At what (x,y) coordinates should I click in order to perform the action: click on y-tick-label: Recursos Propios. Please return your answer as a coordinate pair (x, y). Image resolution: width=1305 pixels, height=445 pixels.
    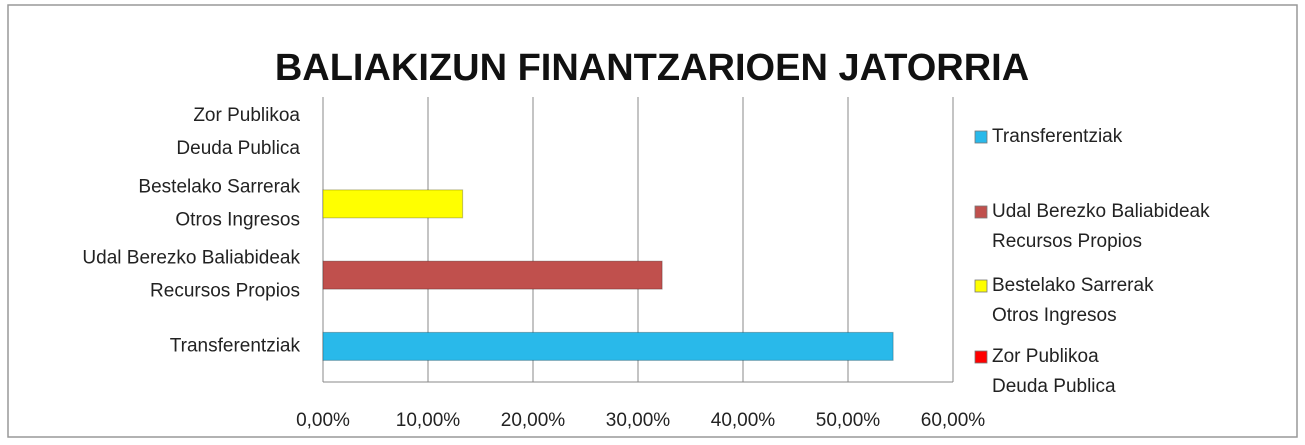
    Looking at the image, I should click on (225, 291).